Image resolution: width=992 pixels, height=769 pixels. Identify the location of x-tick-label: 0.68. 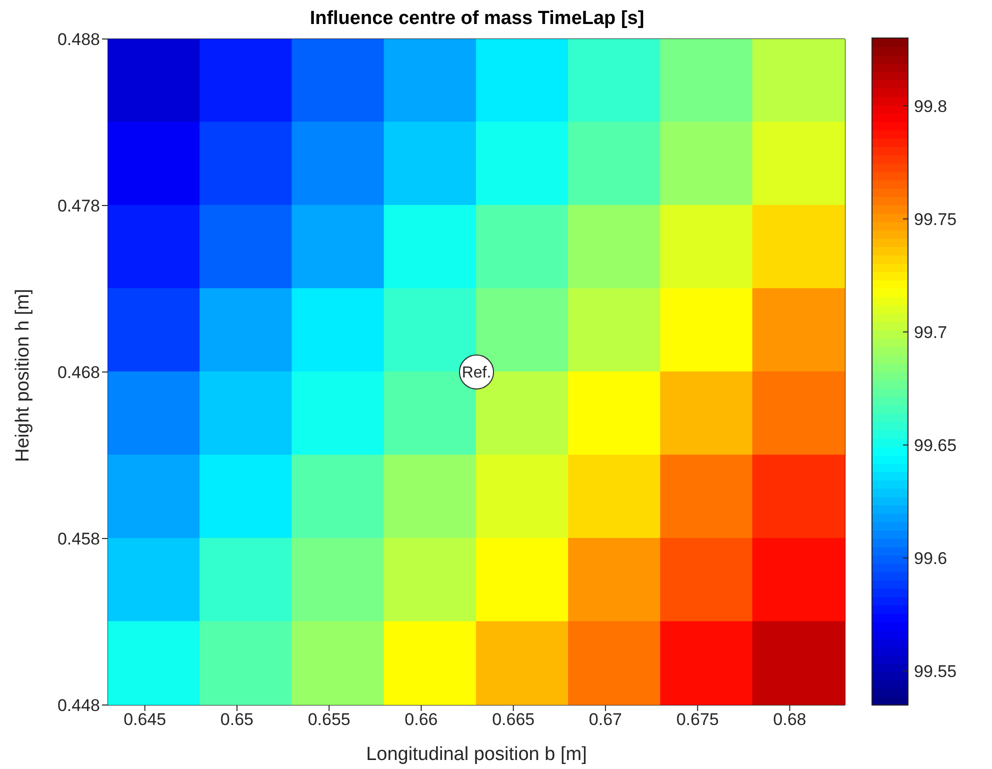
(789, 720).